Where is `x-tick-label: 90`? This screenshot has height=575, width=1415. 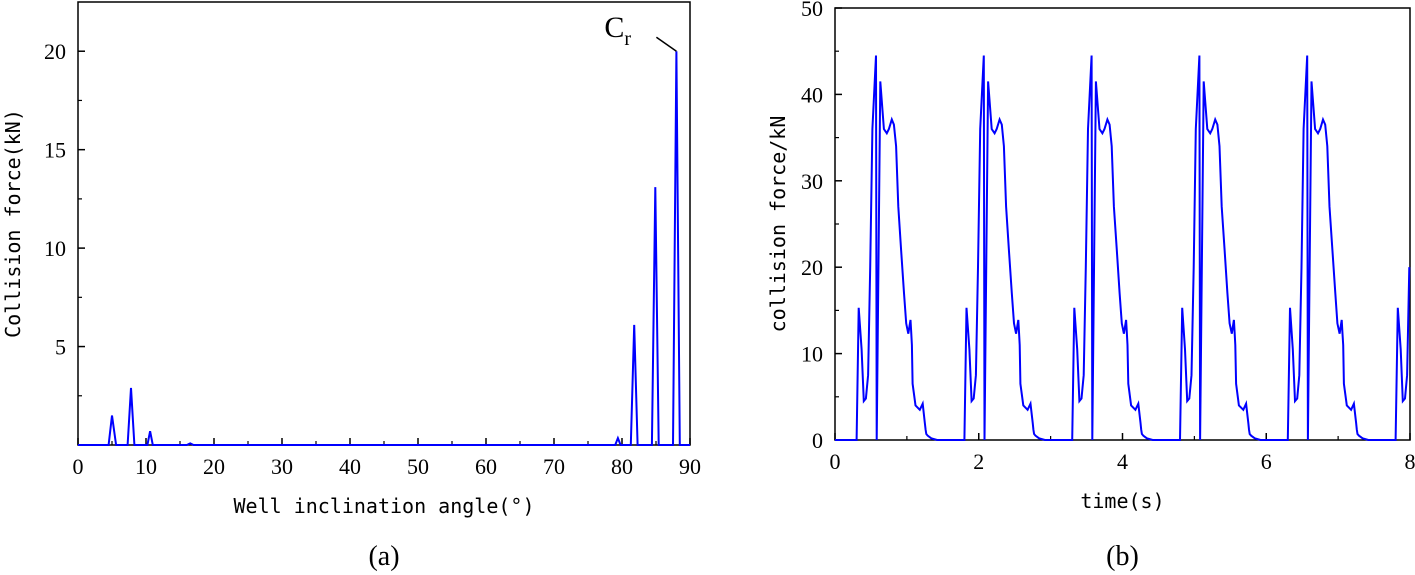
x-tick-label: 90 is located at coordinates (690, 466).